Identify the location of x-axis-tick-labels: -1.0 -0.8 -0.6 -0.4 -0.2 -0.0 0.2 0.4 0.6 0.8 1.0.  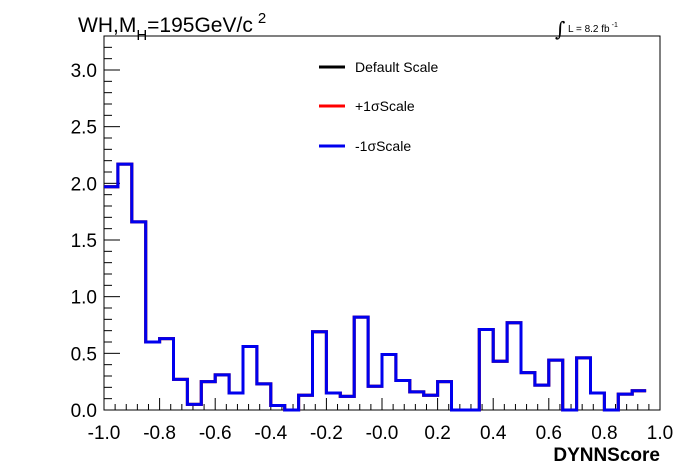
(381, 433).